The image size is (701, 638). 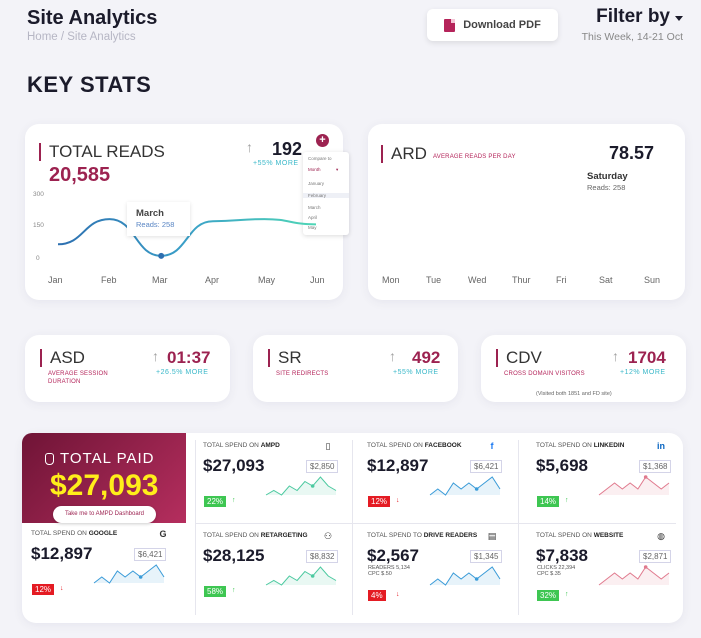 What do you see at coordinates (661, 536) in the screenshot?
I see `globe-icon: ◍` at bounding box center [661, 536].